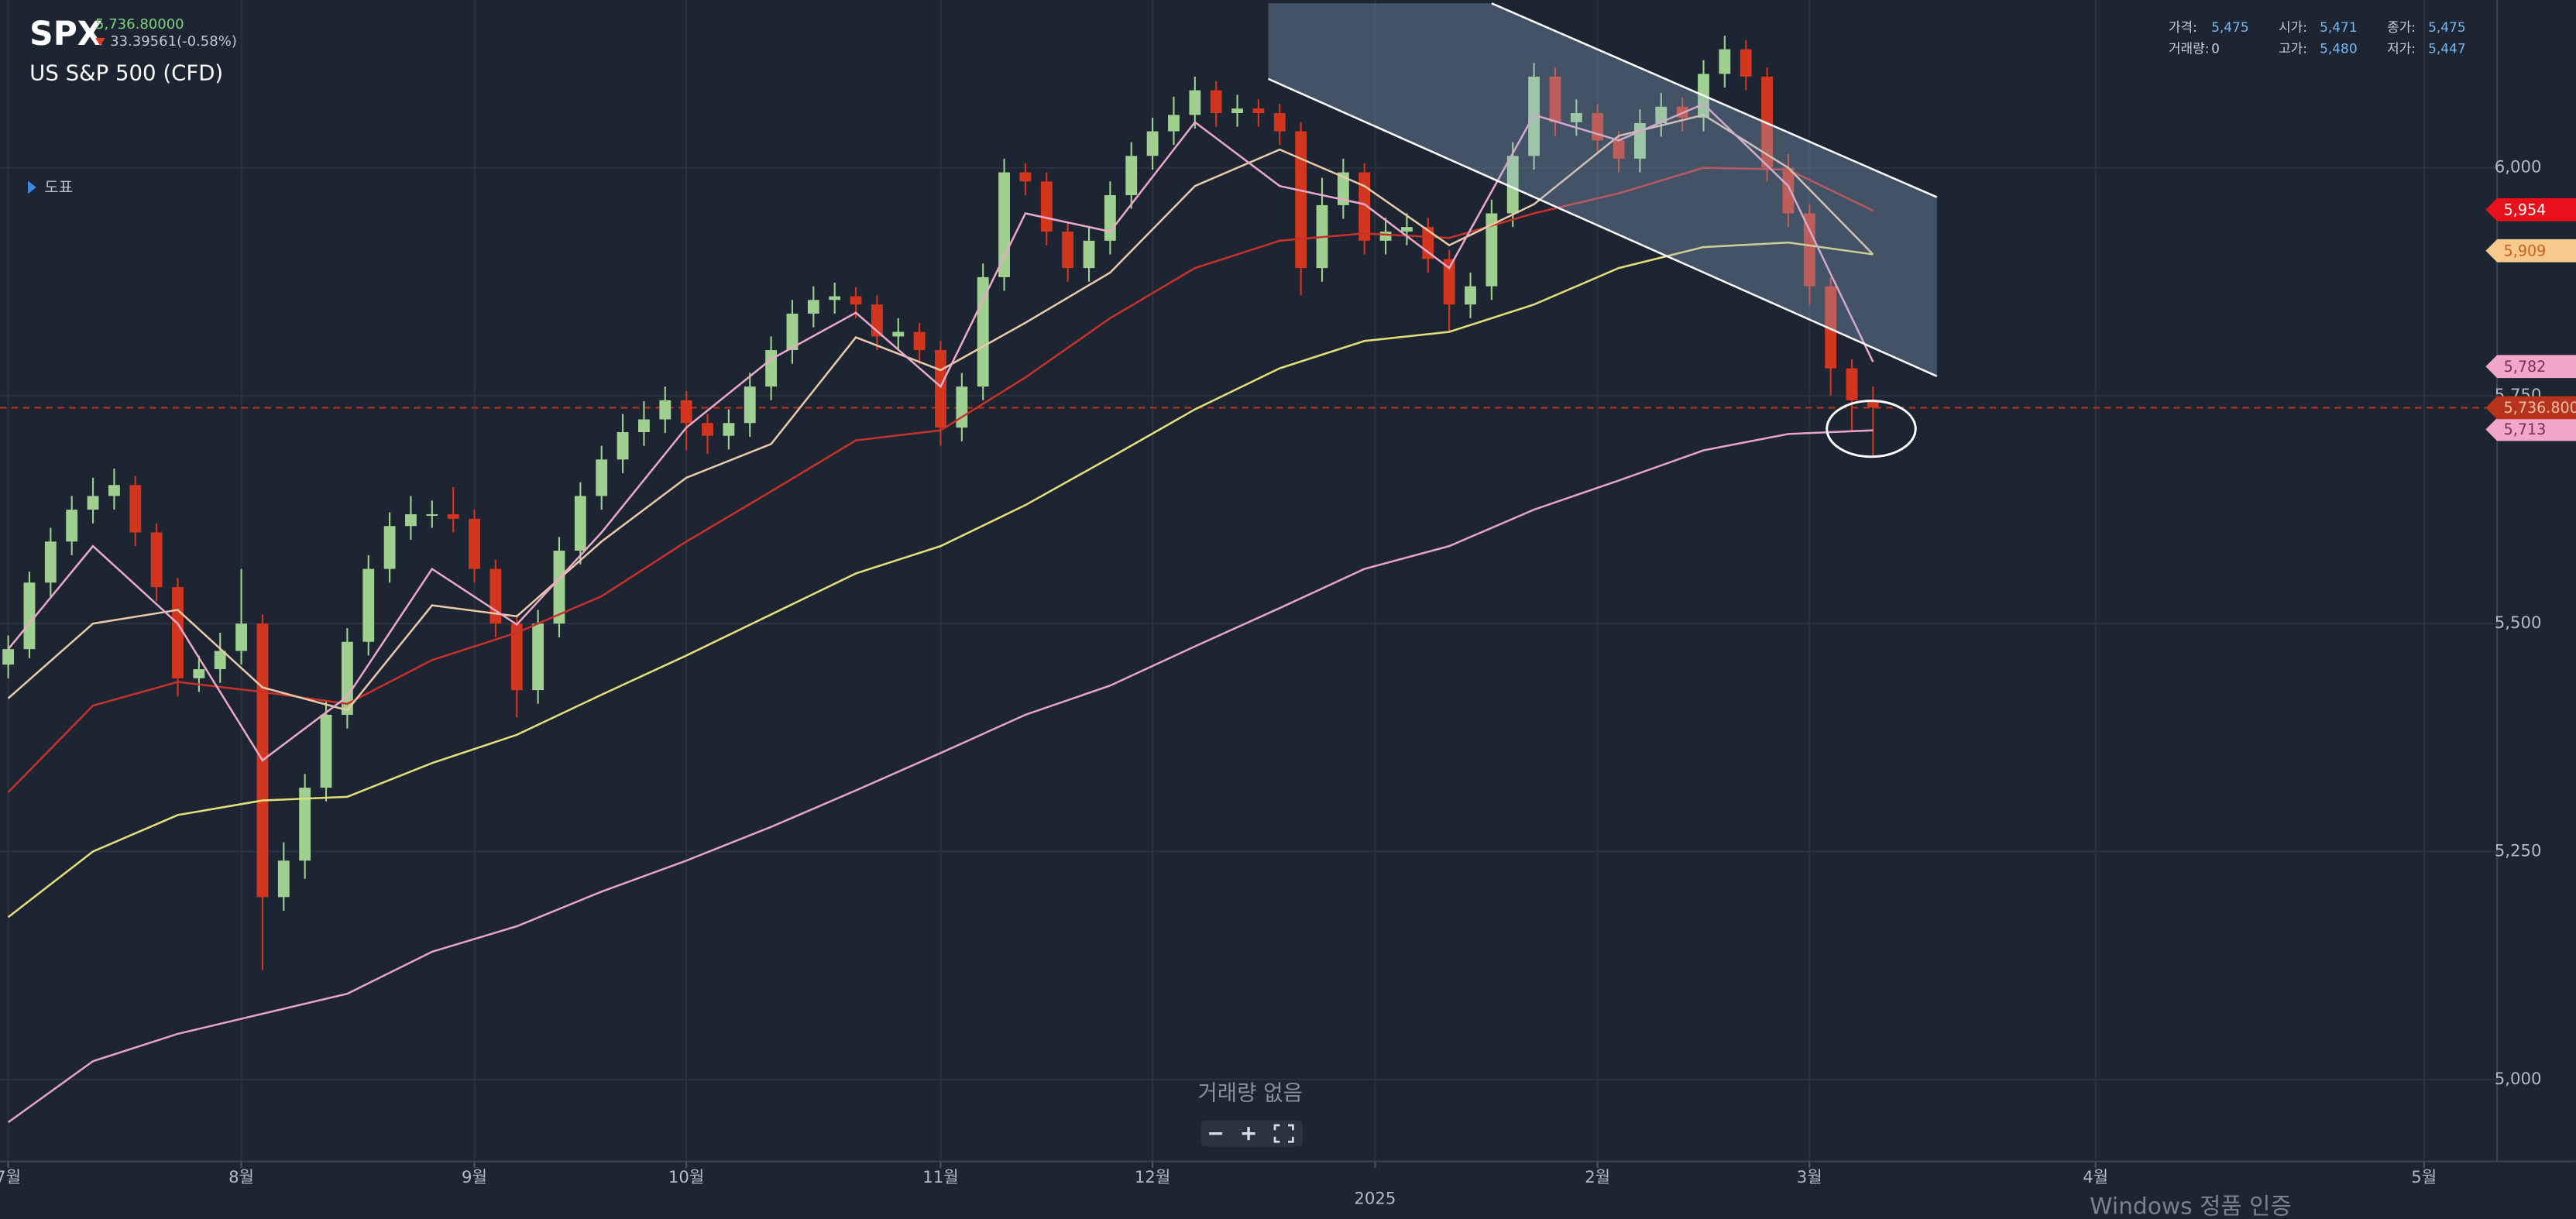 The image size is (2576, 1219). I want to click on fullscreen-button, so click(1283, 1133).